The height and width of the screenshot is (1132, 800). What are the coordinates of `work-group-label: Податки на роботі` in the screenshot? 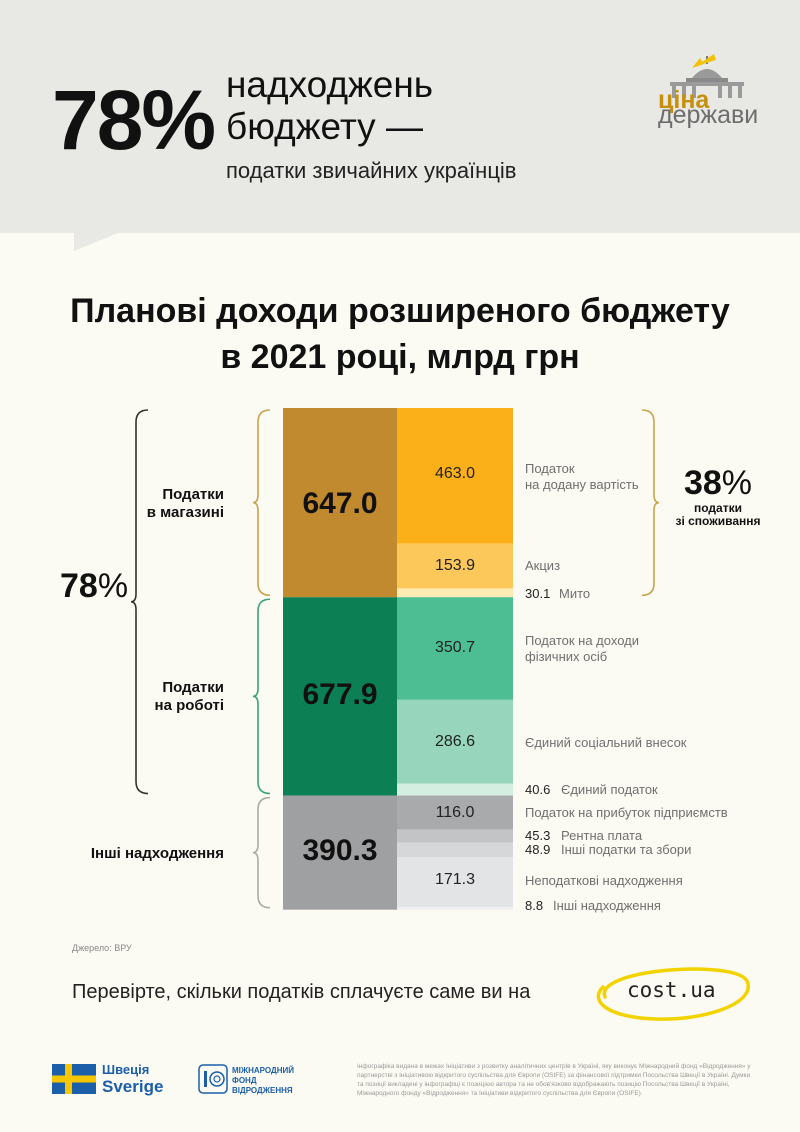 It's located at (189, 696).